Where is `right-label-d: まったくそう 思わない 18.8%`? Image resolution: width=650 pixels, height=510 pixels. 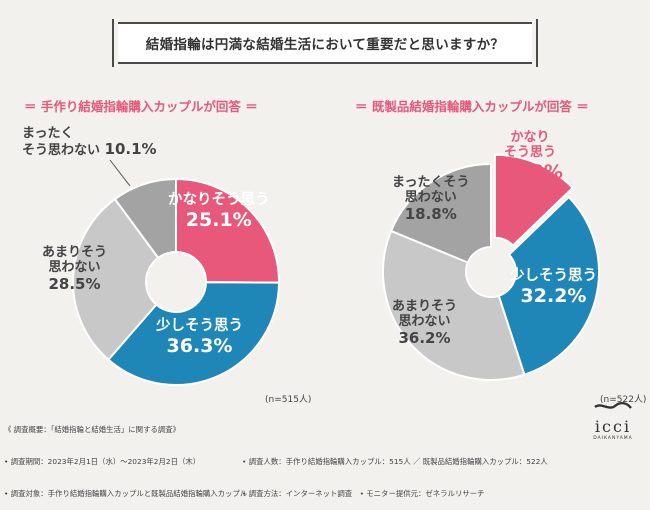 right-label-d: まったくそう 思わない 18.8% is located at coordinates (431, 199).